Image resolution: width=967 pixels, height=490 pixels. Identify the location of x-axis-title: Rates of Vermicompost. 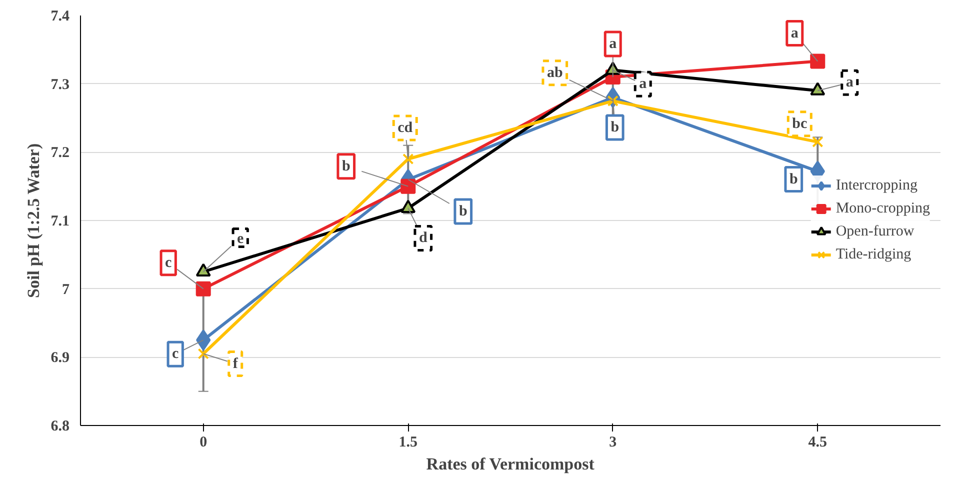
(510, 464).